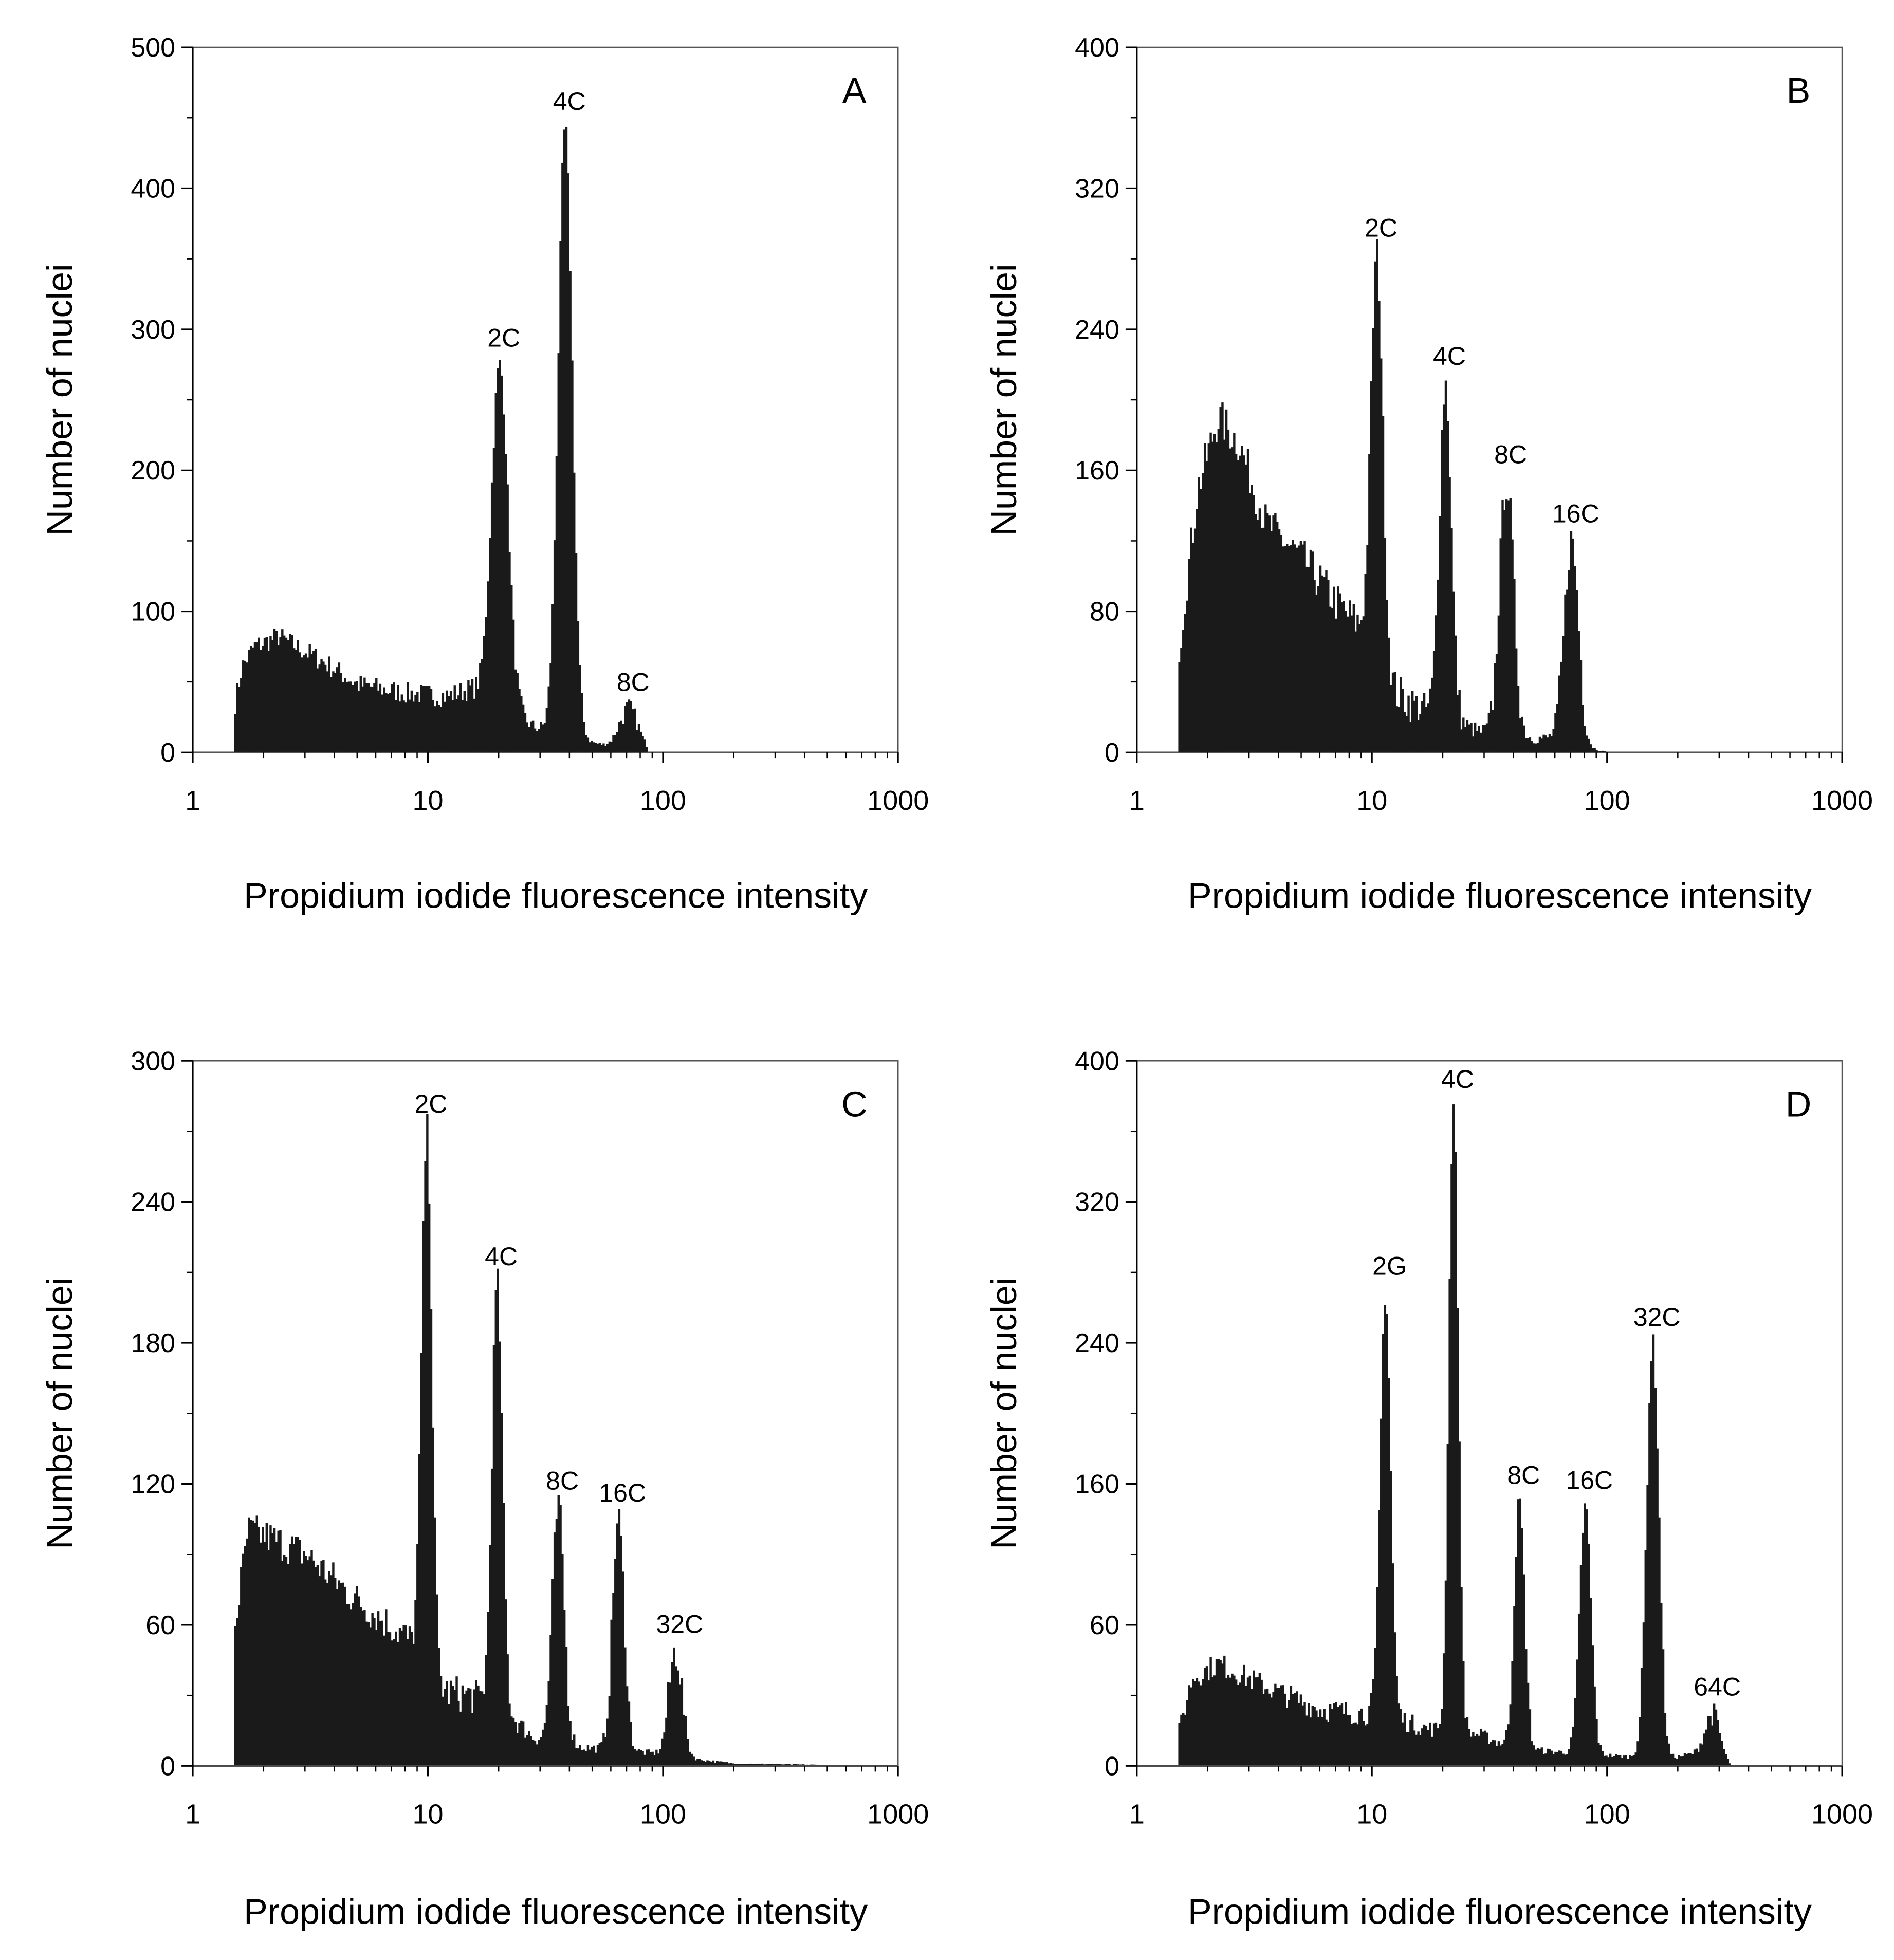 The image size is (1894, 1960). Describe the element at coordinates (1112, 1766) in the screenshot. I see `y-tick-label: 0` at that location.